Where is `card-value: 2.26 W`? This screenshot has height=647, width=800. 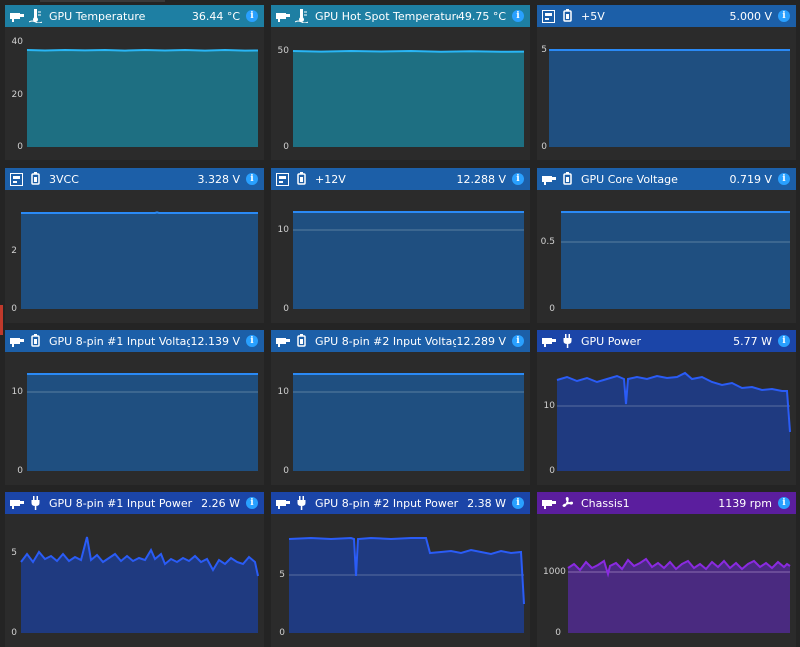
card-value: 2.26 W is located at coordinates (220, 503).